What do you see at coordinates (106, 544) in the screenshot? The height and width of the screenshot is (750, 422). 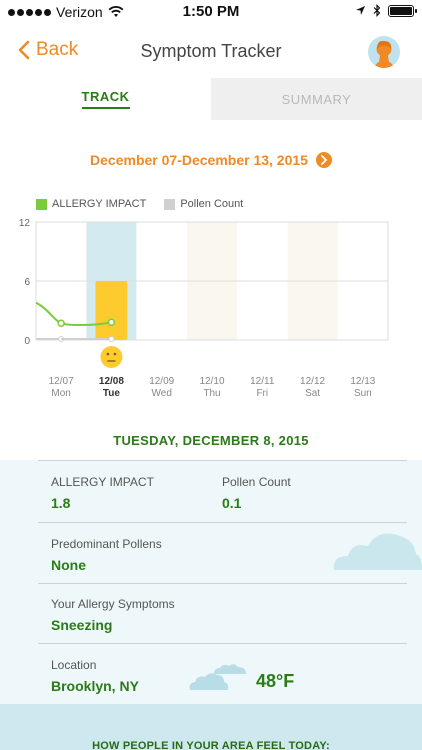 I see `pollens-label: Predominant Pollens` at bounding box center [106, 544].